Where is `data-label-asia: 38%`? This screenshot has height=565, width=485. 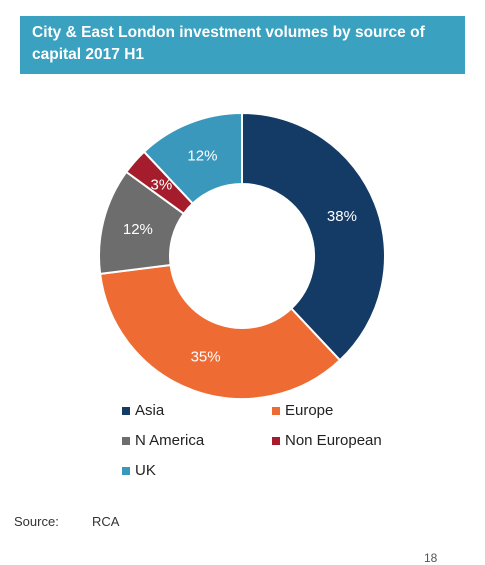 data-label-asia: 38% is located at coordinates (342, 216).